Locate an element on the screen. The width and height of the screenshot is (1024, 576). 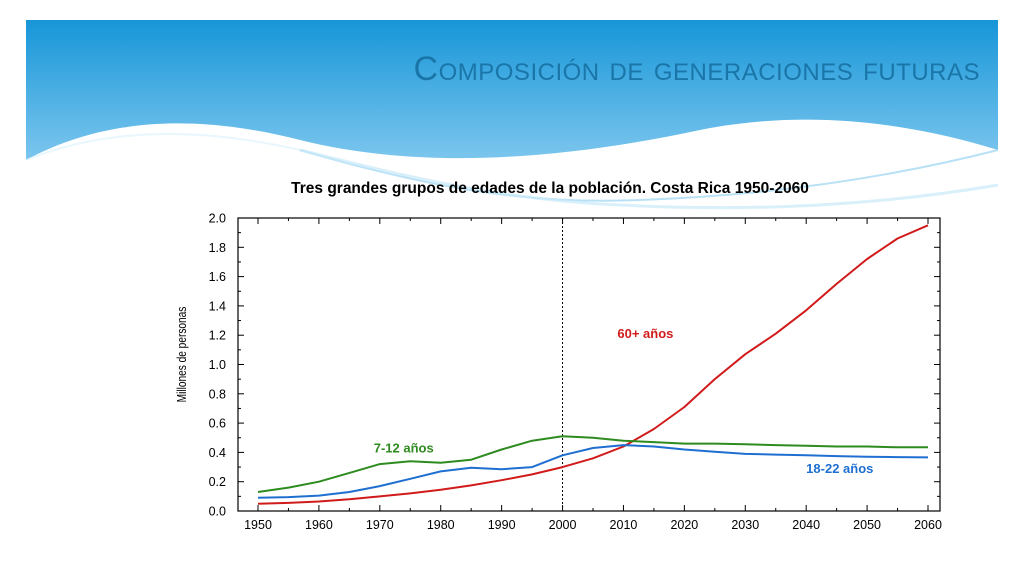
x-tick-label: 2050 is located at coordinates (867, 525).